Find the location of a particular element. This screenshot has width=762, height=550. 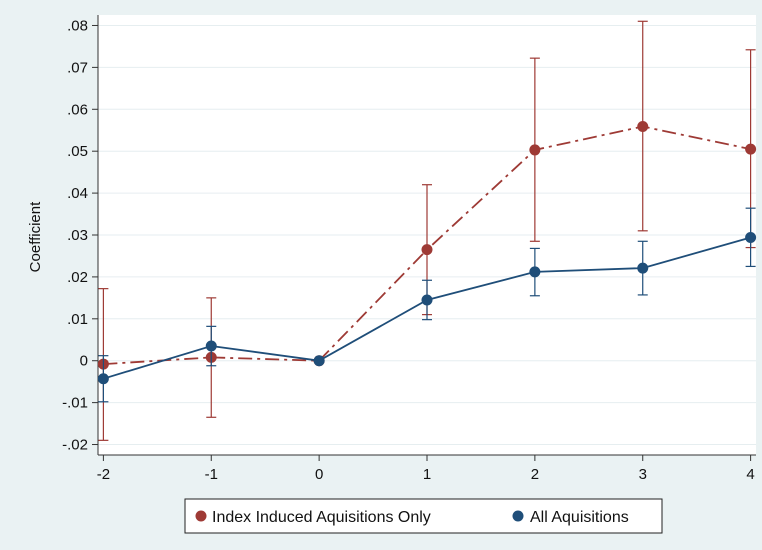

x-tick-label: 4 is located at coordinates (750, 474).